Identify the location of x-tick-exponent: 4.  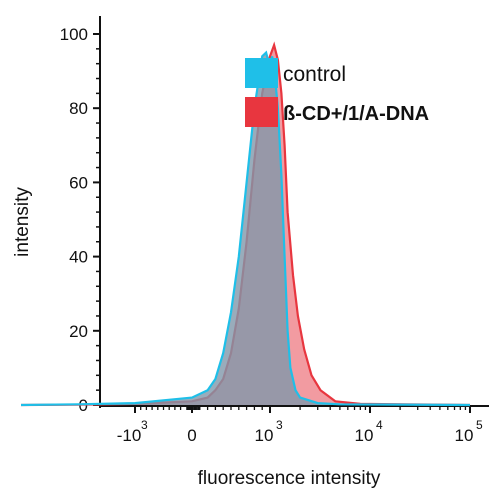
(379, 425).